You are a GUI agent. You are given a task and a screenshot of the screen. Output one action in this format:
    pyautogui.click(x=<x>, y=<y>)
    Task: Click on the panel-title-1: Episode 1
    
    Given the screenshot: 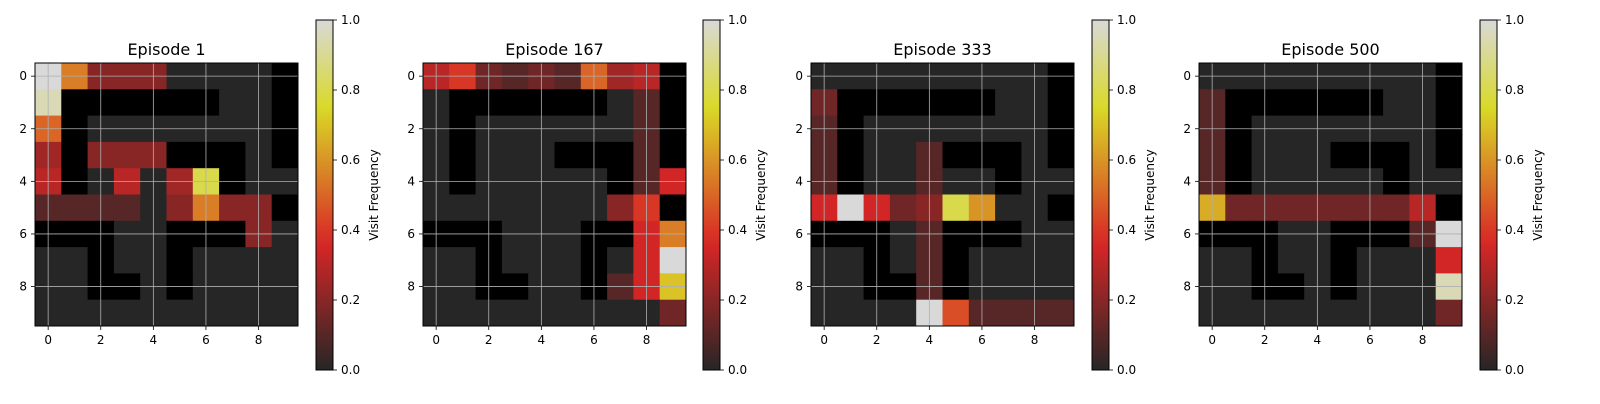 What is the action you would take?
    pyautogui.click(x=166, y=49)
    